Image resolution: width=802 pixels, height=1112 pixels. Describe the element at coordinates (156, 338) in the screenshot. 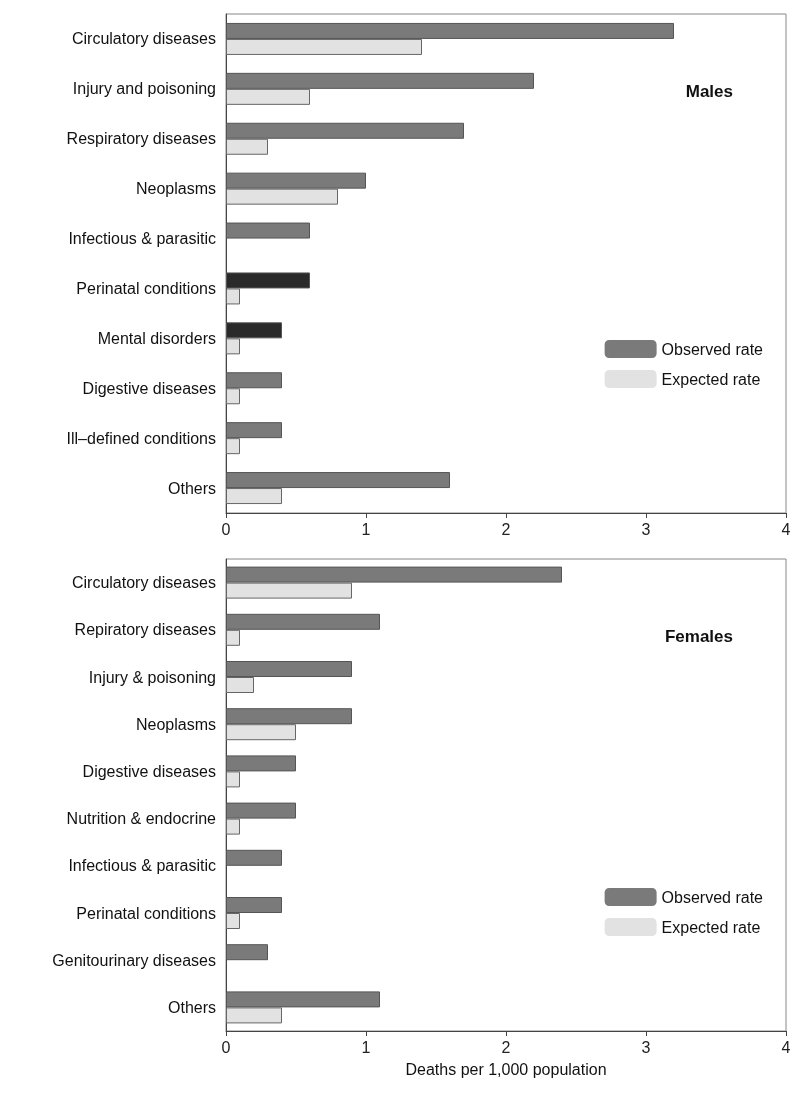

I see `y-tick-label: Mental disorders` at that location.